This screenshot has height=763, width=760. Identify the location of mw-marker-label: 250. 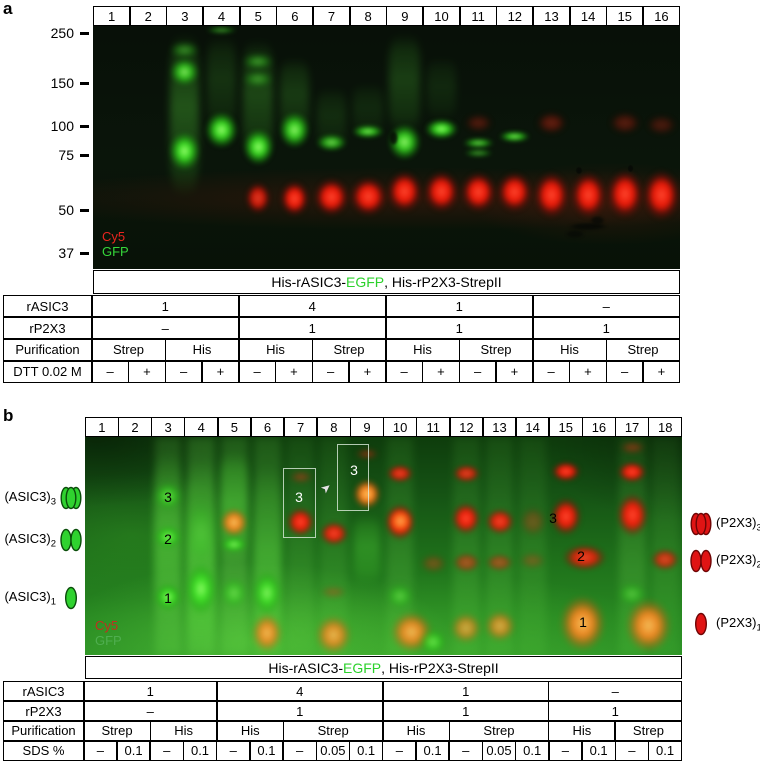
(62, 33).